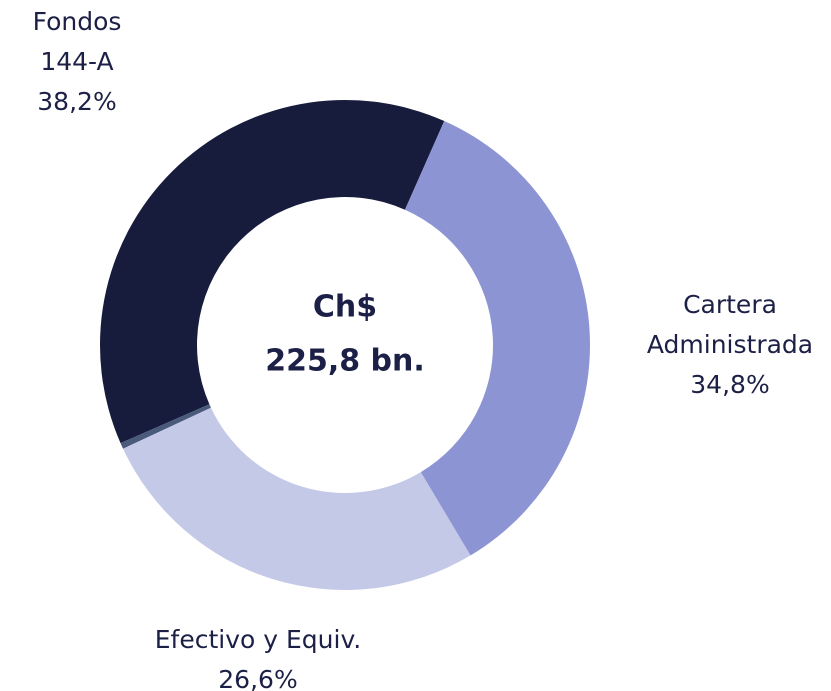 The width and height of the screenshot is (831, 691). I want to click on category-label: Efectivo y Equiv., so click(258, 639).